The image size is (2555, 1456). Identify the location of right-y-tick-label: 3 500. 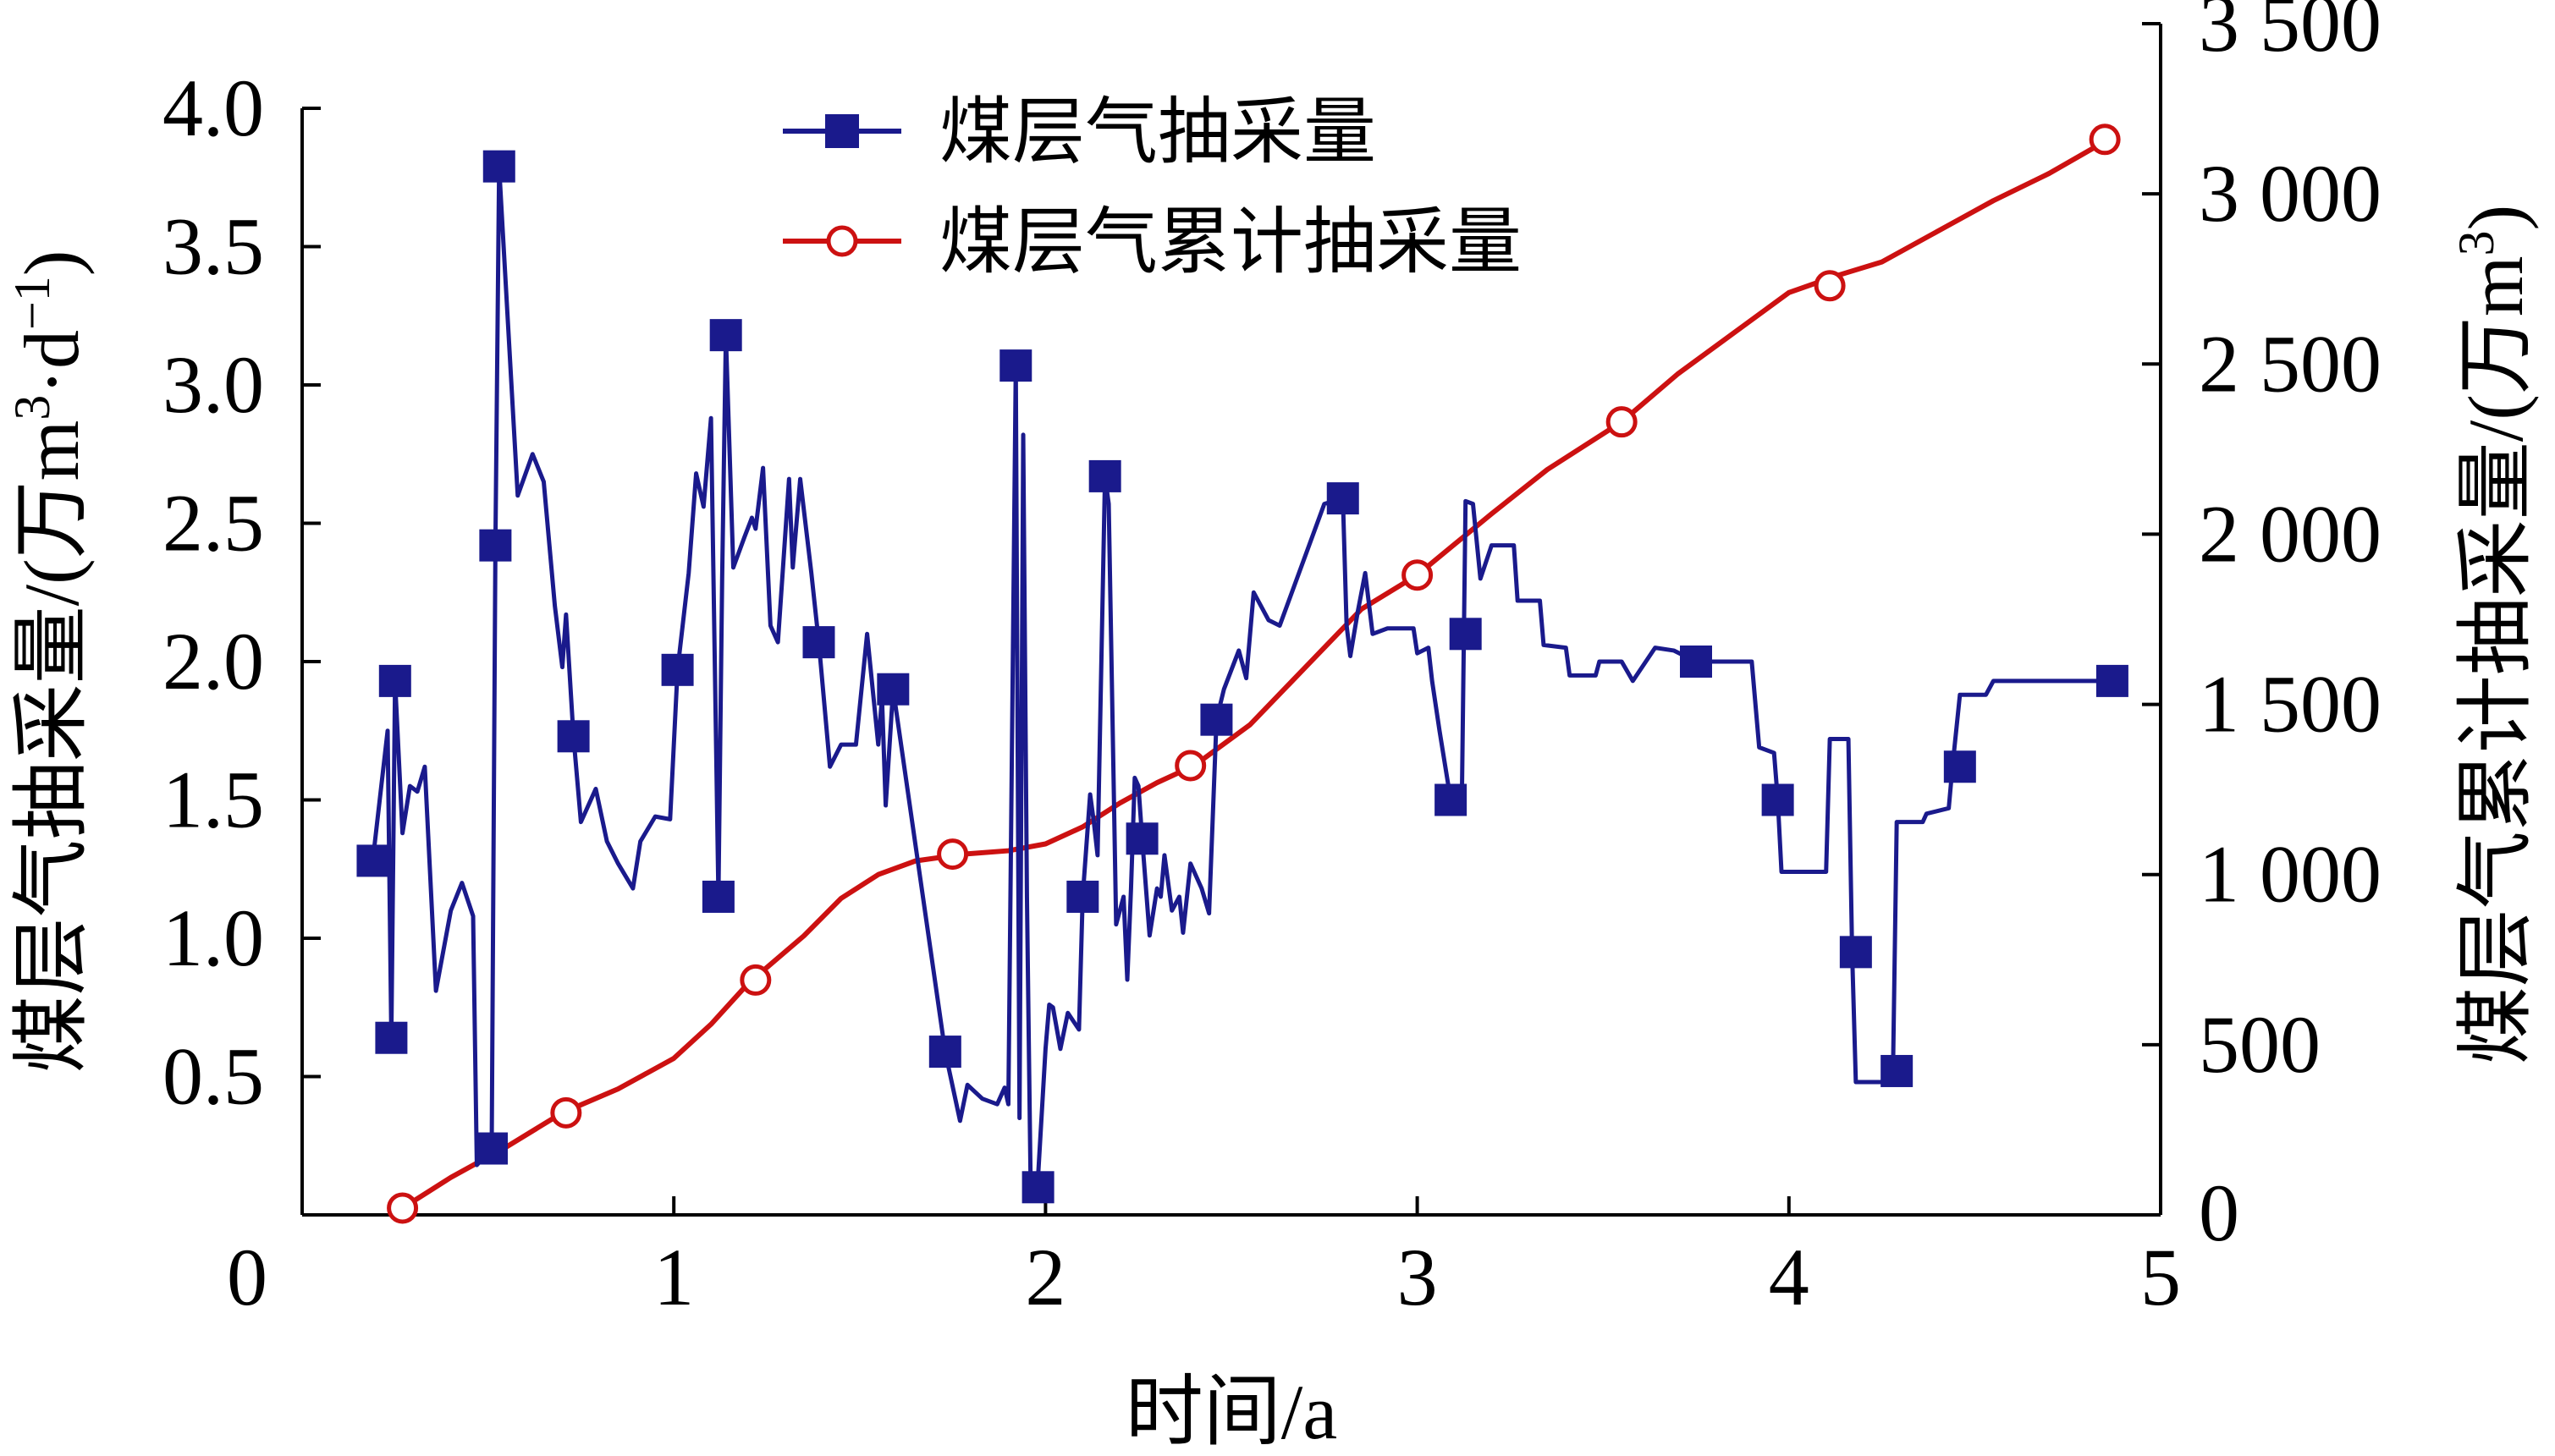
(2290, 34).